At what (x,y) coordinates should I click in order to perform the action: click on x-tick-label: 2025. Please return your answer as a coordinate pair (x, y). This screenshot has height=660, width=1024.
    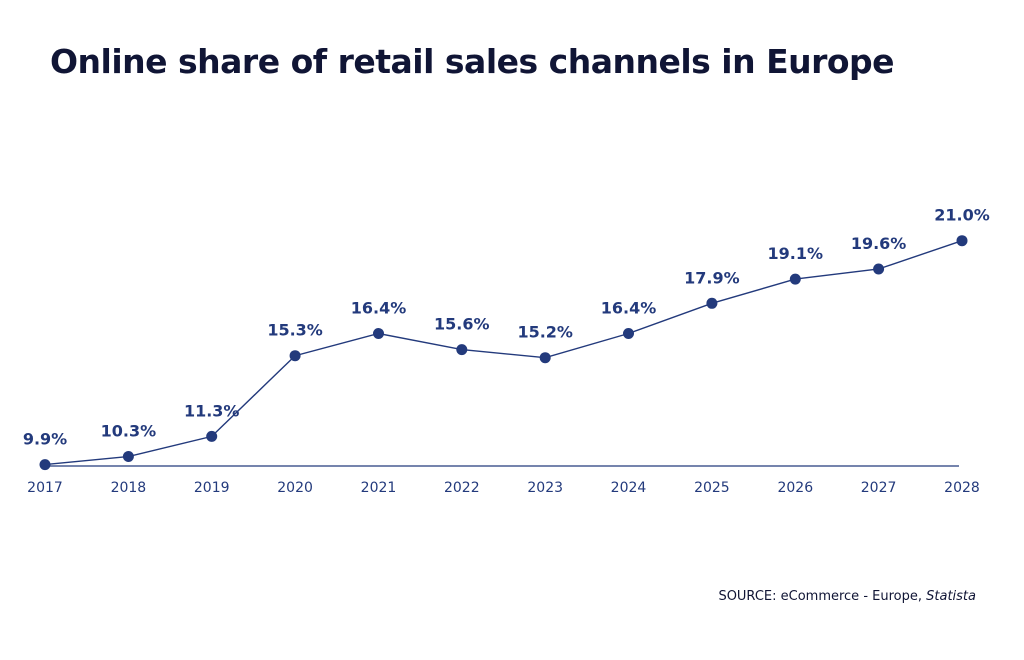
    Looking at the image, I should click on (712, 488).